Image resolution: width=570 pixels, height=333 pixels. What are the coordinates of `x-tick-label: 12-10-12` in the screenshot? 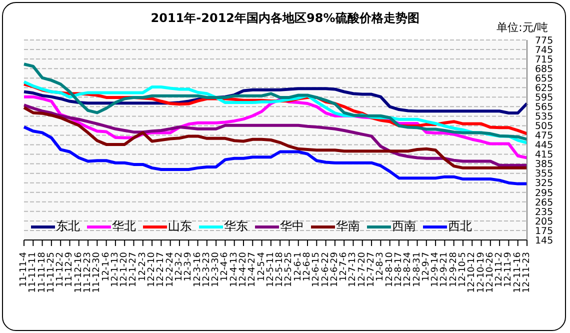 It's located at (472, 272).